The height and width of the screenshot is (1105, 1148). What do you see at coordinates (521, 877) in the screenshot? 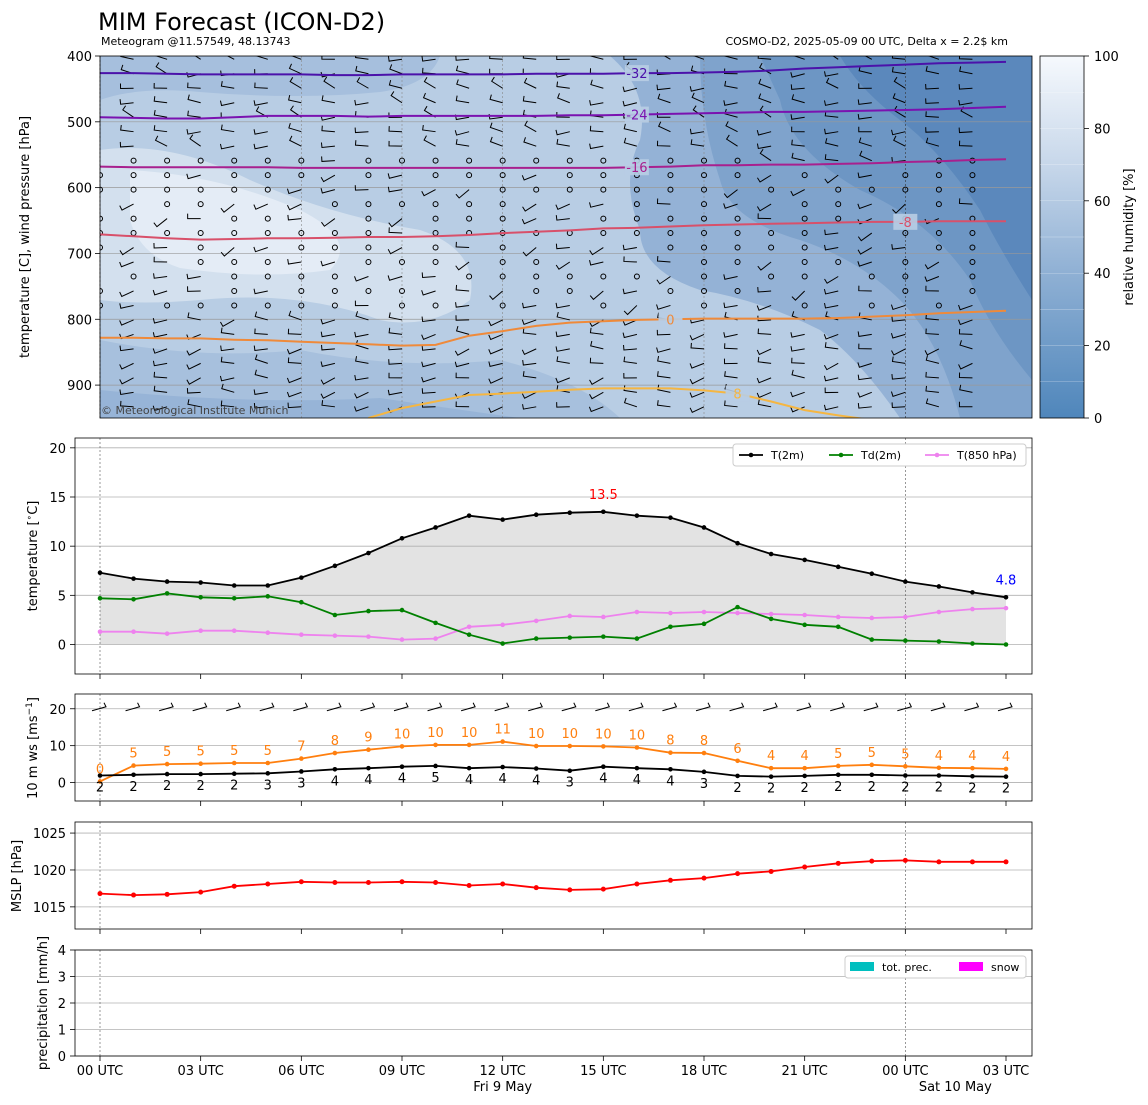
I see `mslp-panel: 1015 1020 1025 MSLP [hPa]` at bounding box center [521, 877].